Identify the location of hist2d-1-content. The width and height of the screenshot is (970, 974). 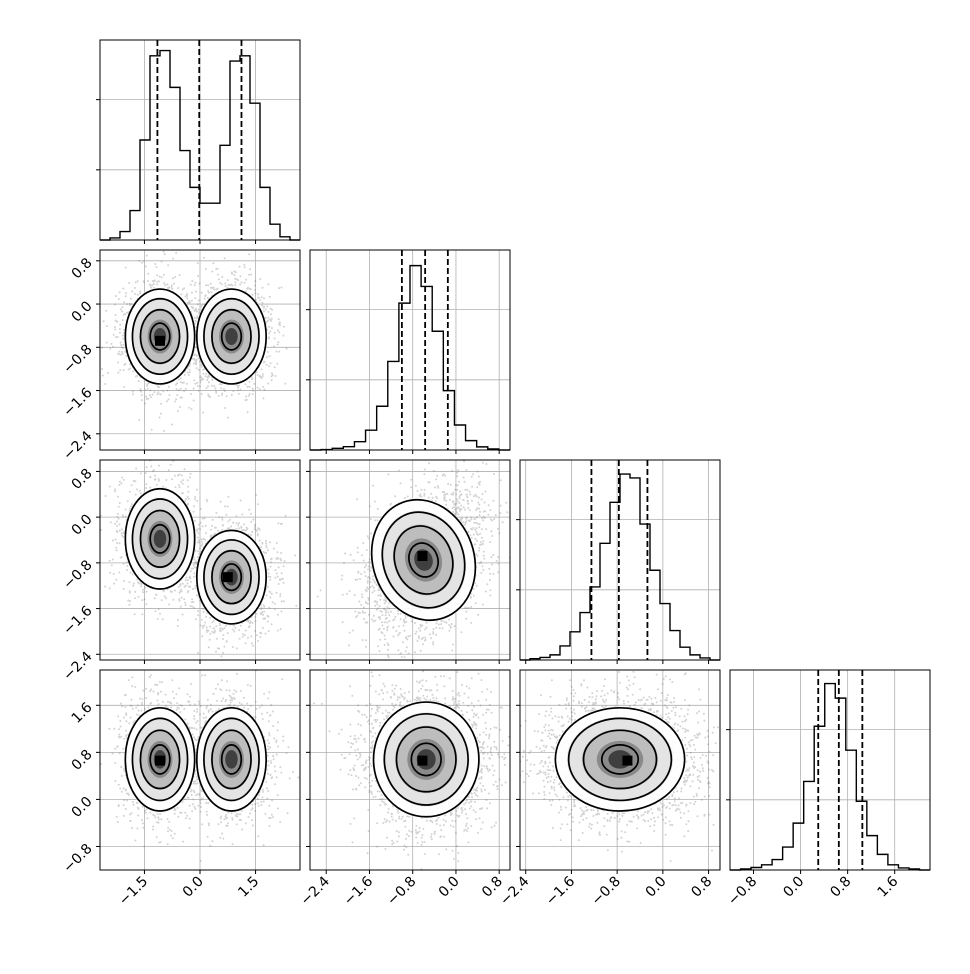
(200, 560).